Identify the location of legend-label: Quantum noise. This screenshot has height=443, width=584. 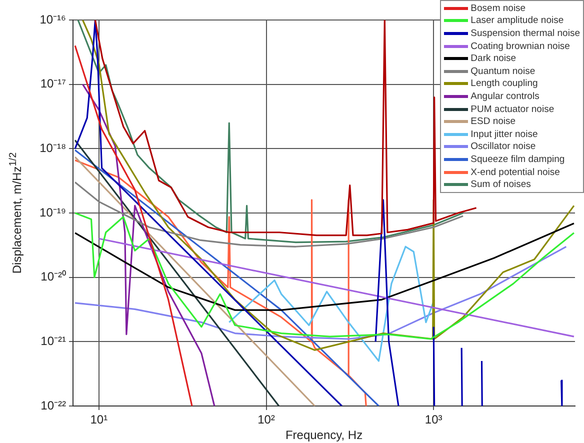
(503, 71).